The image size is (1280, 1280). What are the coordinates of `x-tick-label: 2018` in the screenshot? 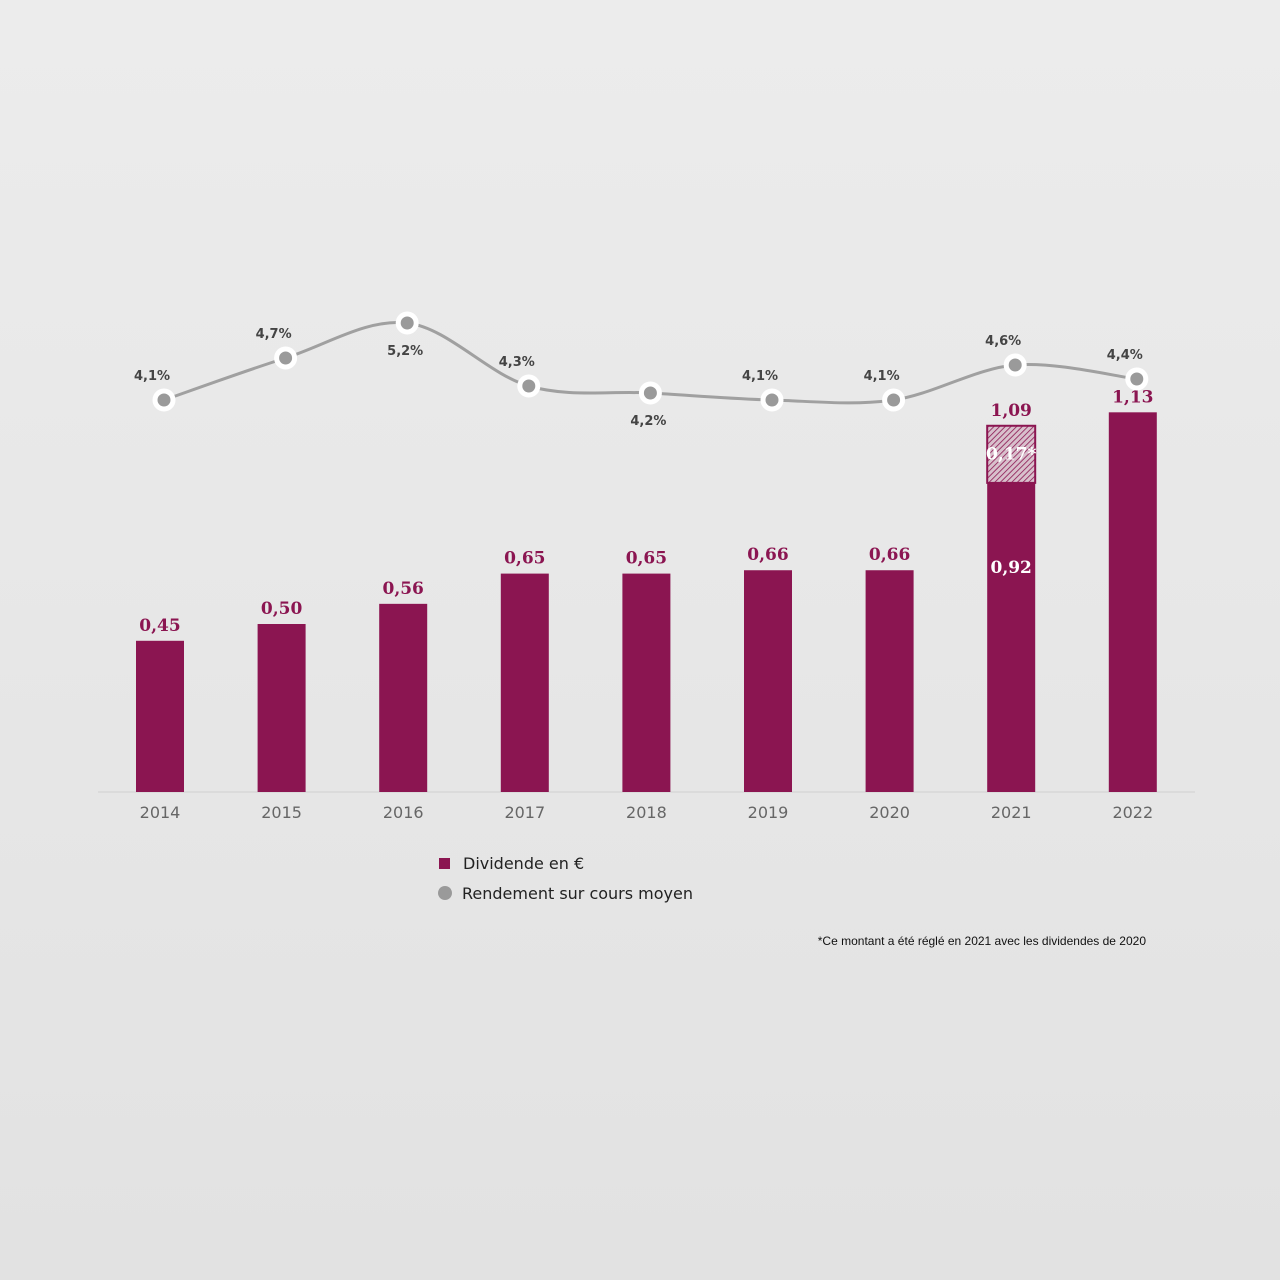 It's located at (646, 812).